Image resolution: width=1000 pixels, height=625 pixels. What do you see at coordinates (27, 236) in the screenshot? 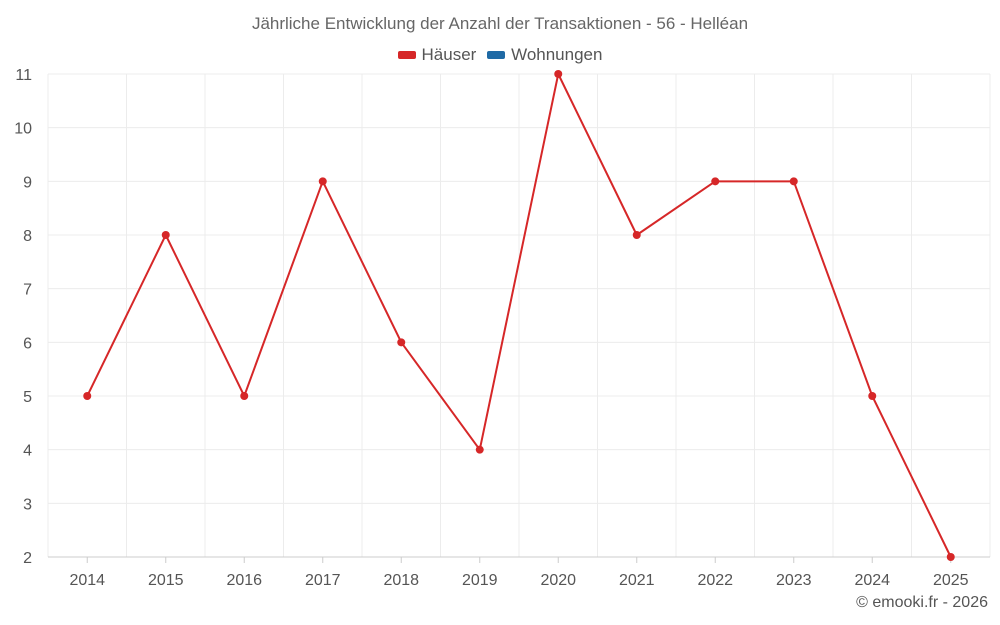
I see `y-tick-label: 8` at bounding box center [27, 236].